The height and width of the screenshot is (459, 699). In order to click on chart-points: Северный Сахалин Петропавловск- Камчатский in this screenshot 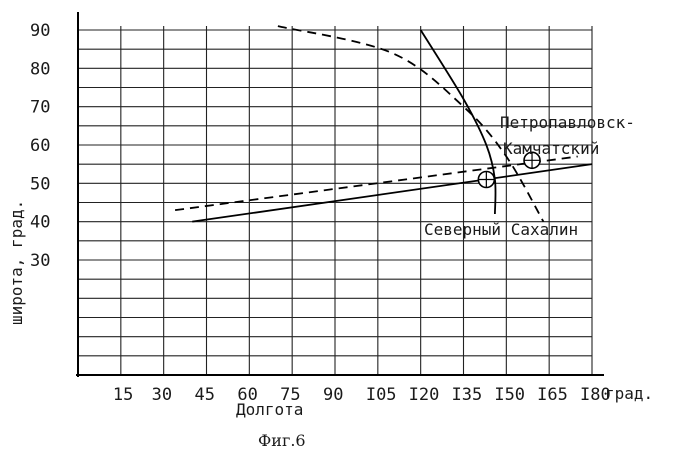, I will do `click(529, 176)`.